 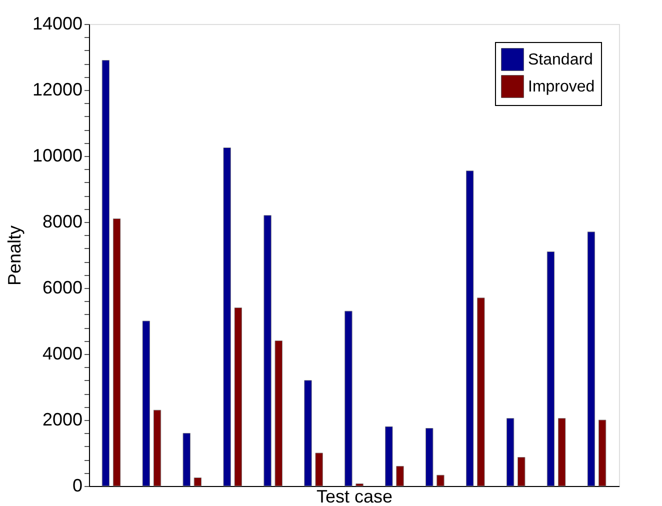 What do you see at coordinates (354, 496) in the screenshot?
I see `x-axis-title: Test case` at bounding box center [354, 496].